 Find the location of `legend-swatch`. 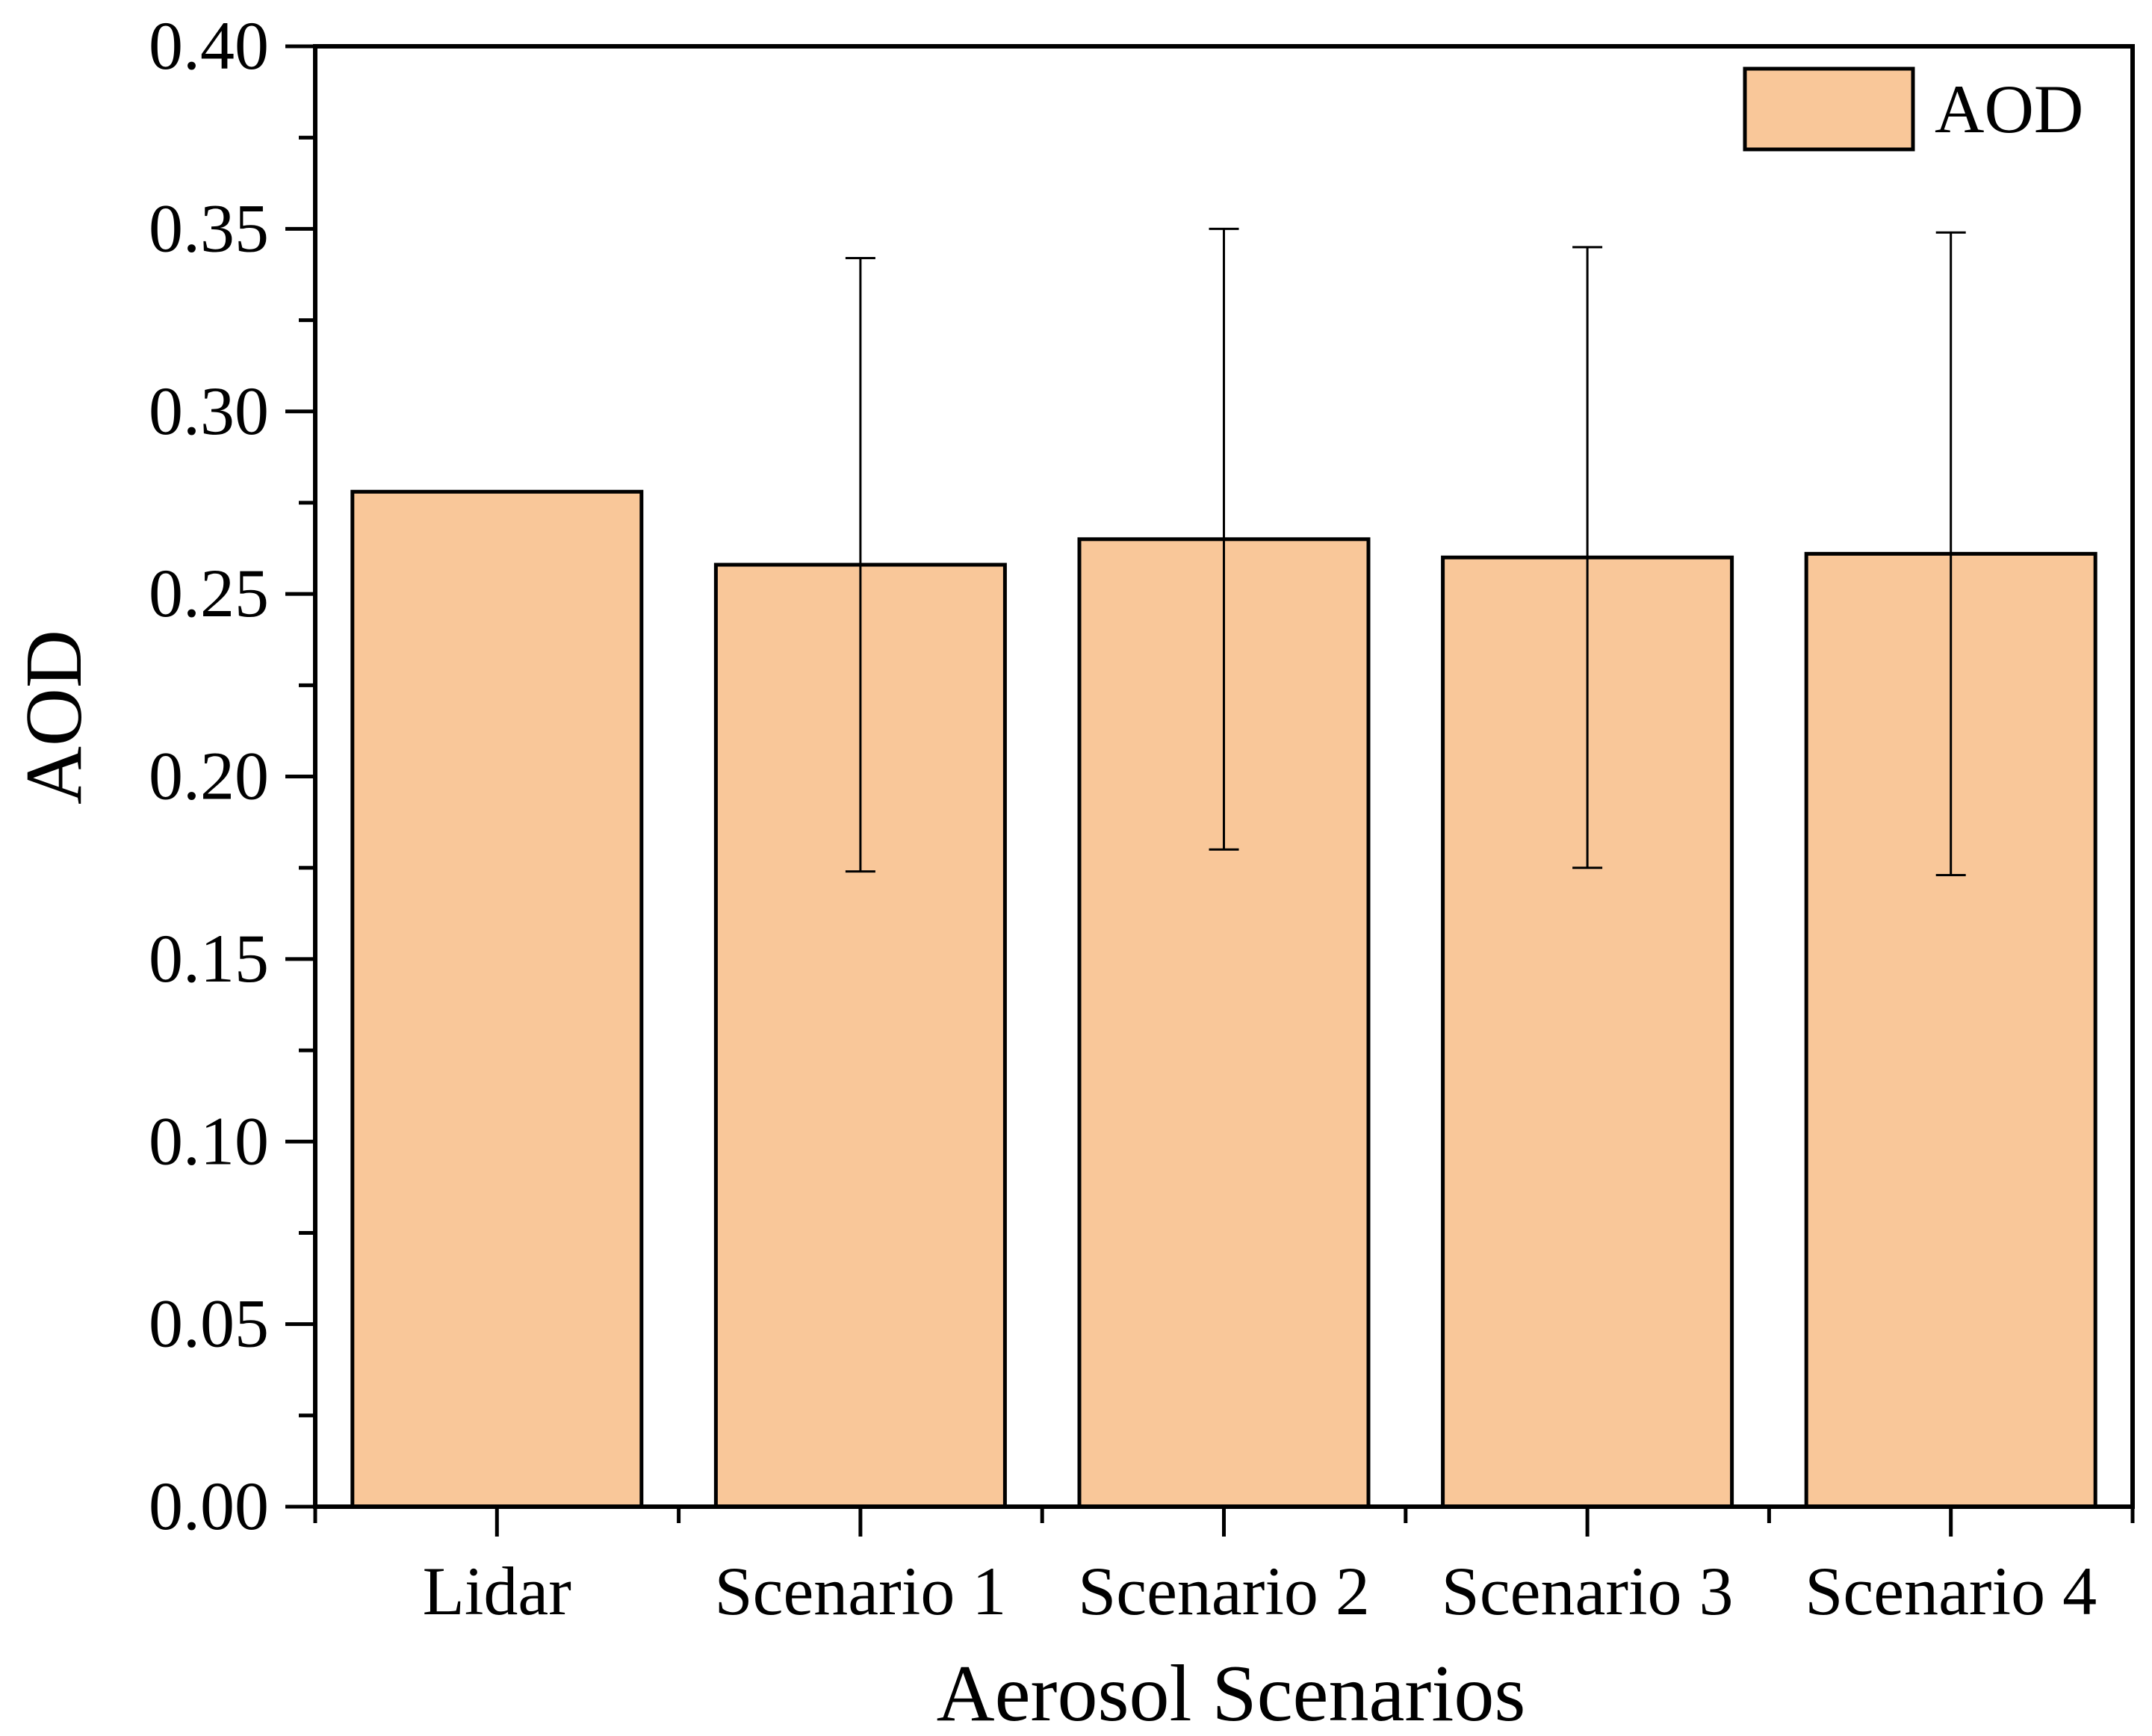

legend-swatch is located at coordinates (1829, 109).